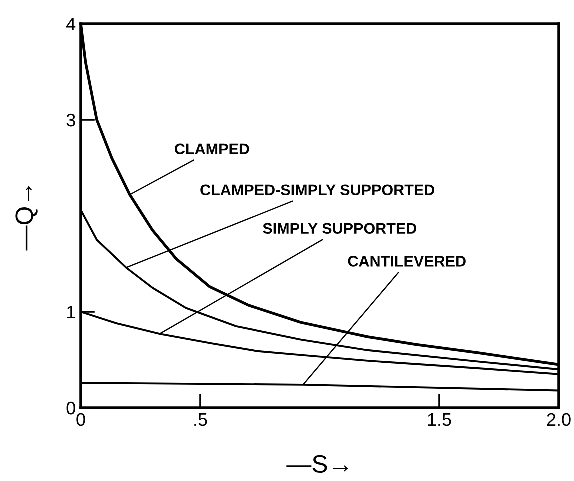 Image resolution: width=574 pixels, height=481 pixels. I want to click on annotation: CLAMPED, so click(212, 149).